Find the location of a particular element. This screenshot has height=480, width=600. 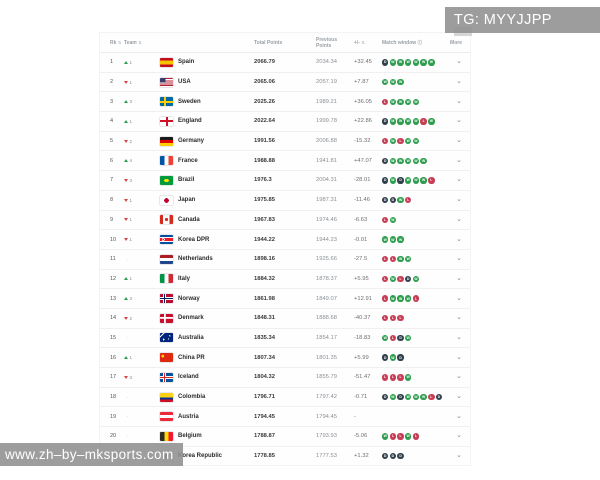

rank-movement: 3 is located at coordinates (141, 298).